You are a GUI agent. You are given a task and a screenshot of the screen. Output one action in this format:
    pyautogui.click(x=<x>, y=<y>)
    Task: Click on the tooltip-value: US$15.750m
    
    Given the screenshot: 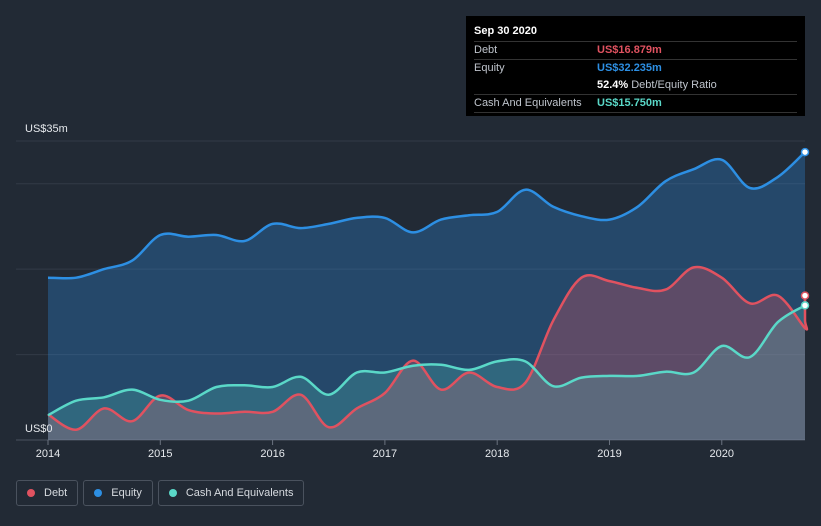 What is the action you would take?
    pyautogui.click(x=629, y=103)
    